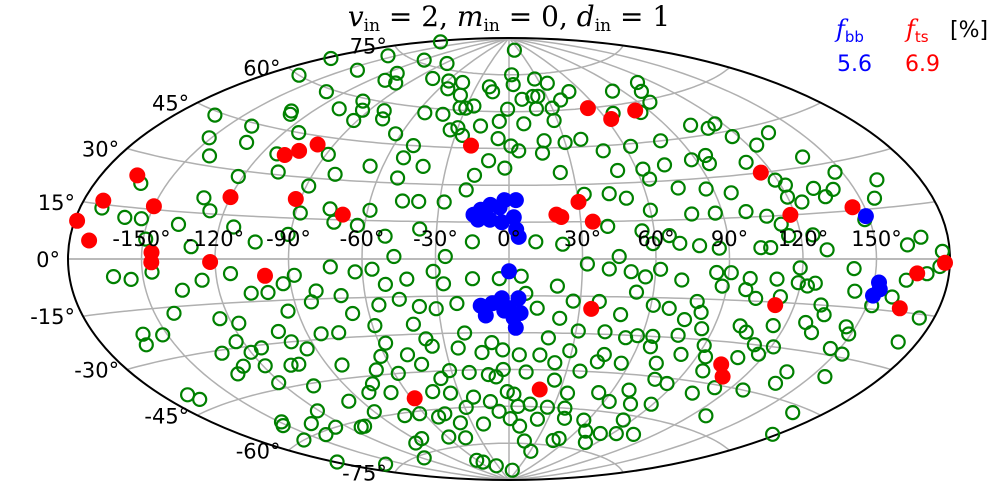 The width and height of the screenshot is (996, 494). What do you see at coordinates (215, 239) in the screenshot?
I see `lon-tick-label: -120°` at bounding box center [215, 239].